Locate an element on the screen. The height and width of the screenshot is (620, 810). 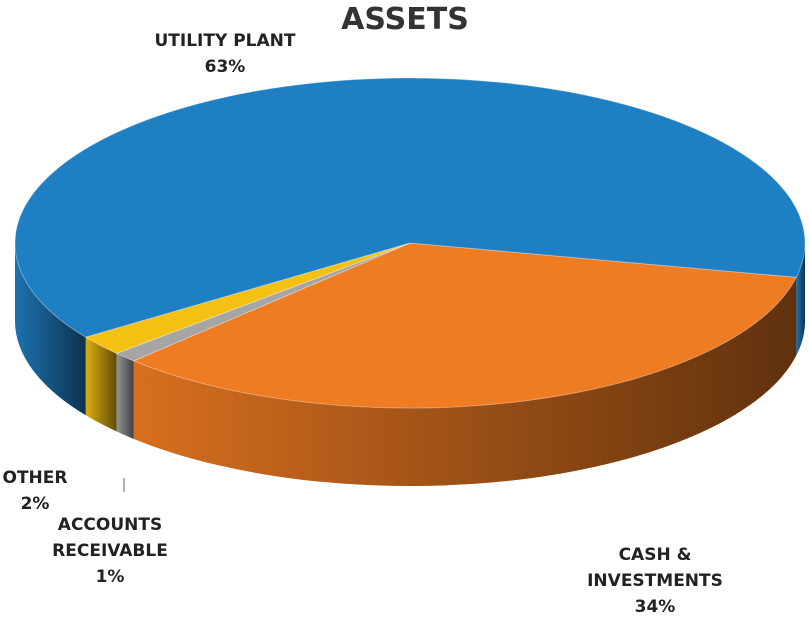
slice-label: CASH & INVESTMENTS 34% is located at coordinates (655, 581).